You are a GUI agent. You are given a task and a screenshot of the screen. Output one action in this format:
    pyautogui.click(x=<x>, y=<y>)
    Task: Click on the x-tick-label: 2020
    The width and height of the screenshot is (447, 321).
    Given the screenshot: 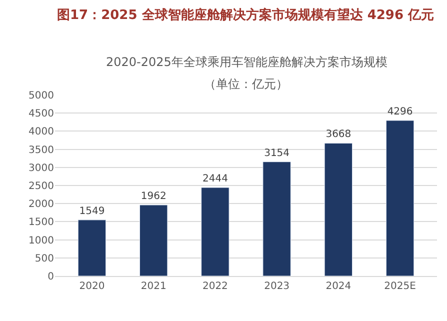 What is the action you would take?
    pyautogui.click(x=92, y=286)
    